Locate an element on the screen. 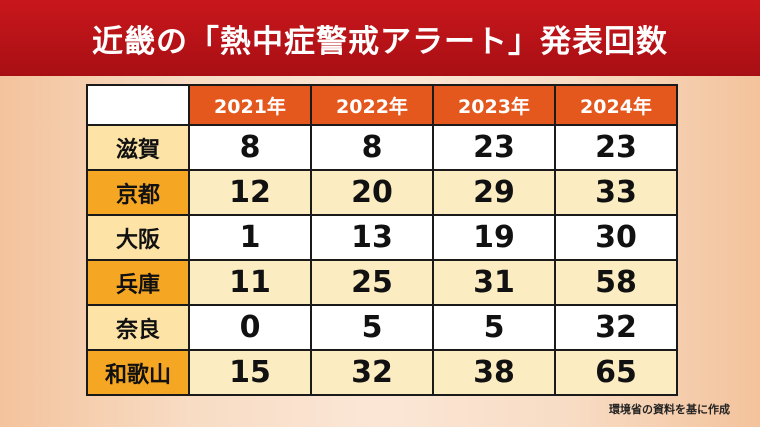 The width and height of the screenshot is (760, 427). cell-osaka-2022: 13 is located at coordinates (372, 237).